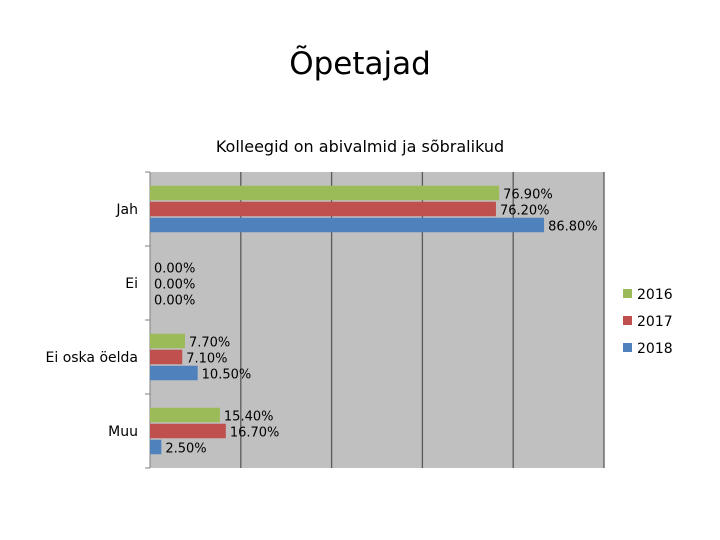  I want to click on data-label: 86.80%, so click(573, 226).